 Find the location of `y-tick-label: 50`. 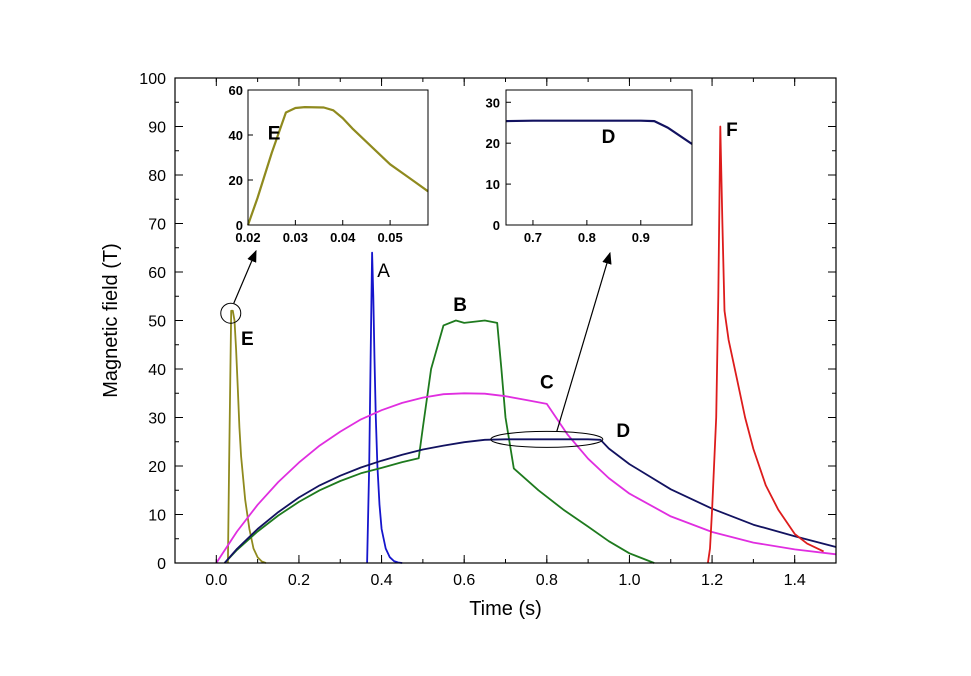

y-tick-label: 50 is located at coordinates (157, 322).